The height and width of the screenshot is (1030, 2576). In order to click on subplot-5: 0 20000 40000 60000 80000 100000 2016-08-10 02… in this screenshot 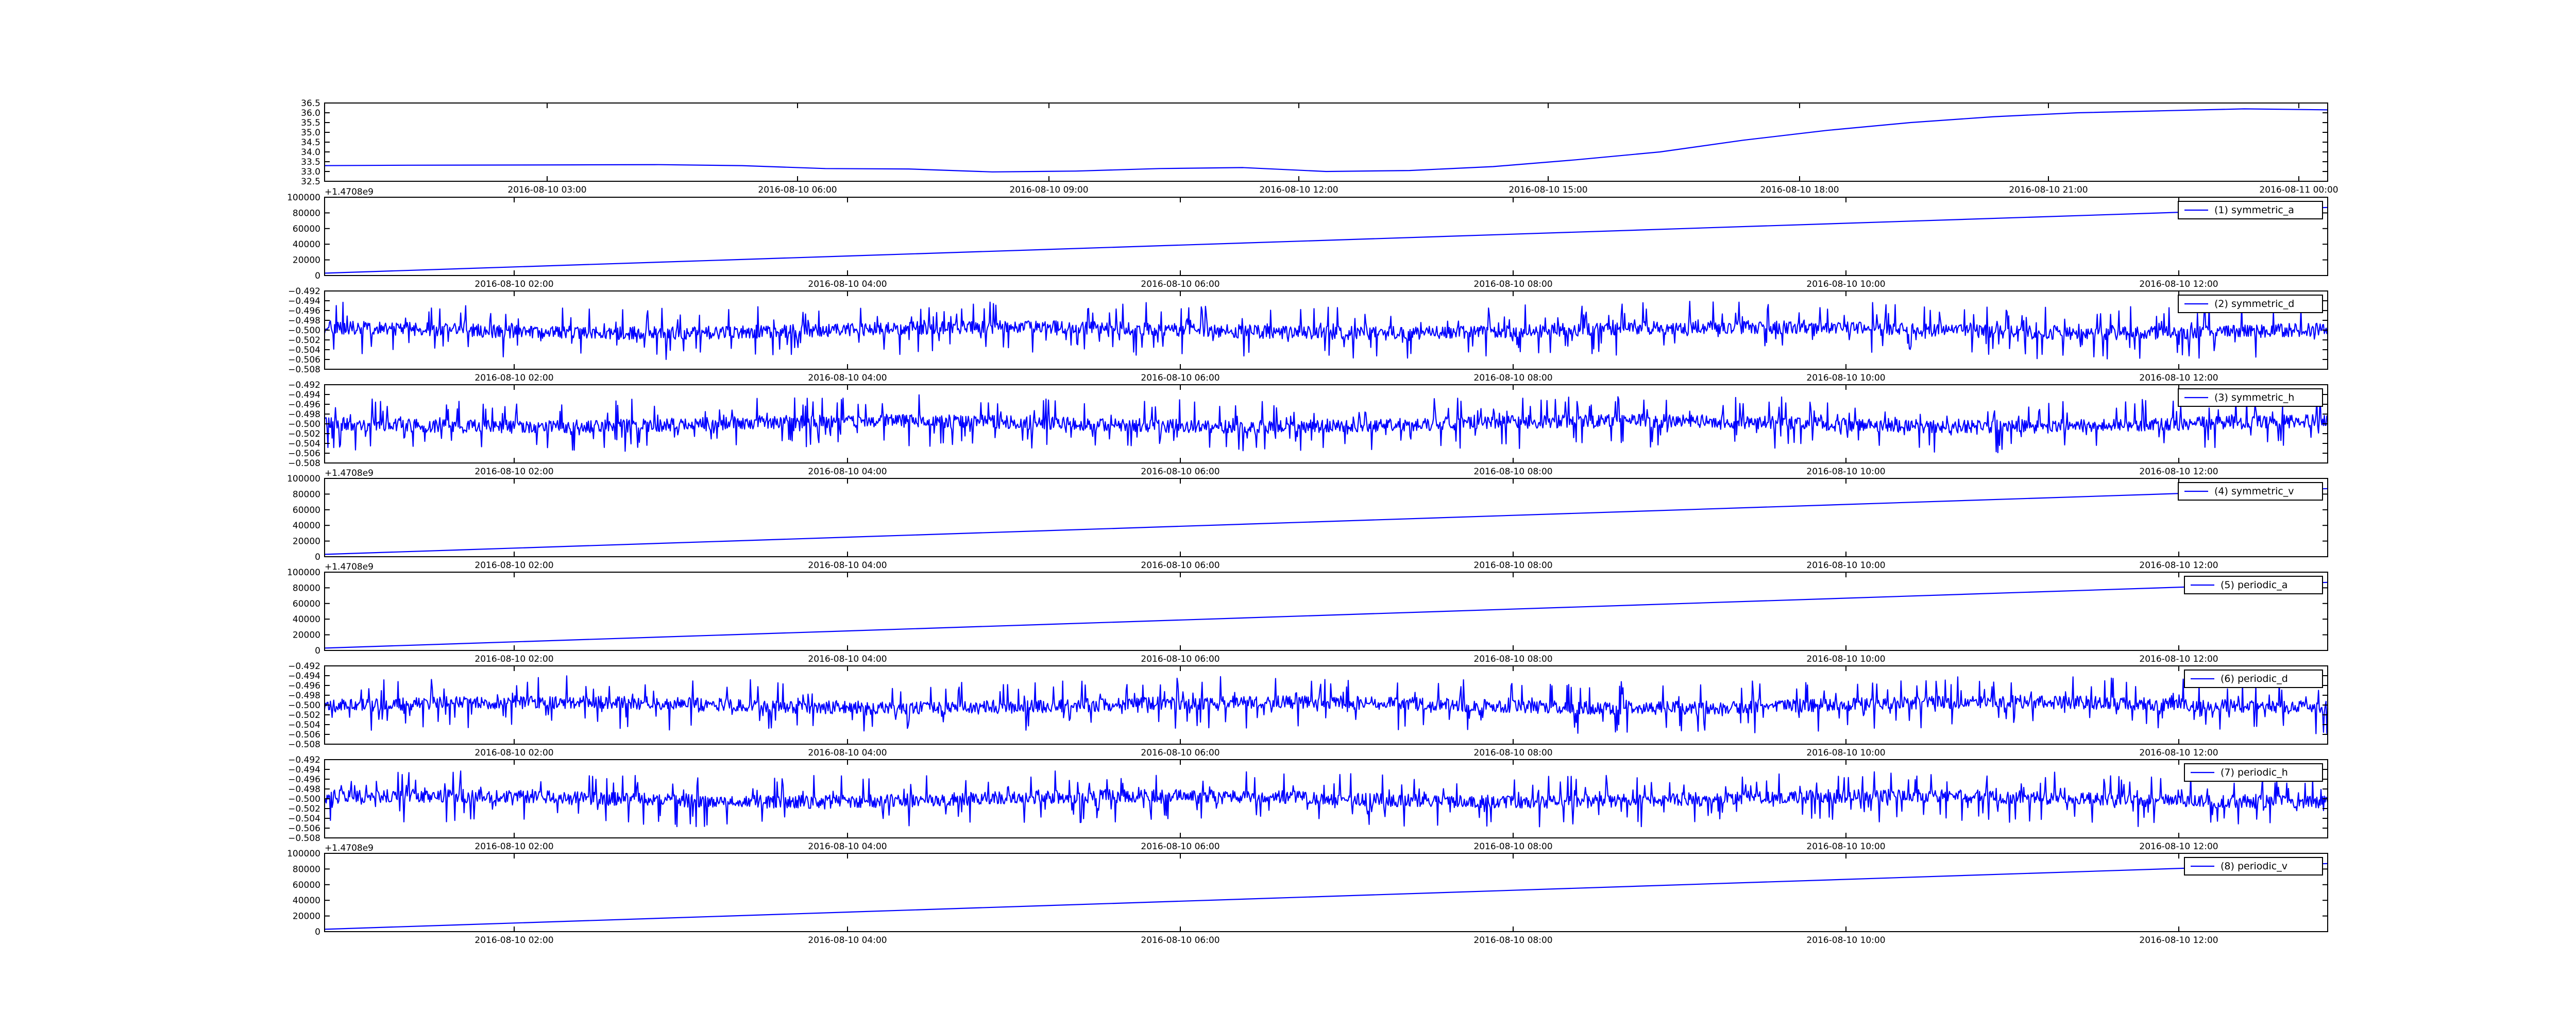, I will do `click(1307, 613)`.